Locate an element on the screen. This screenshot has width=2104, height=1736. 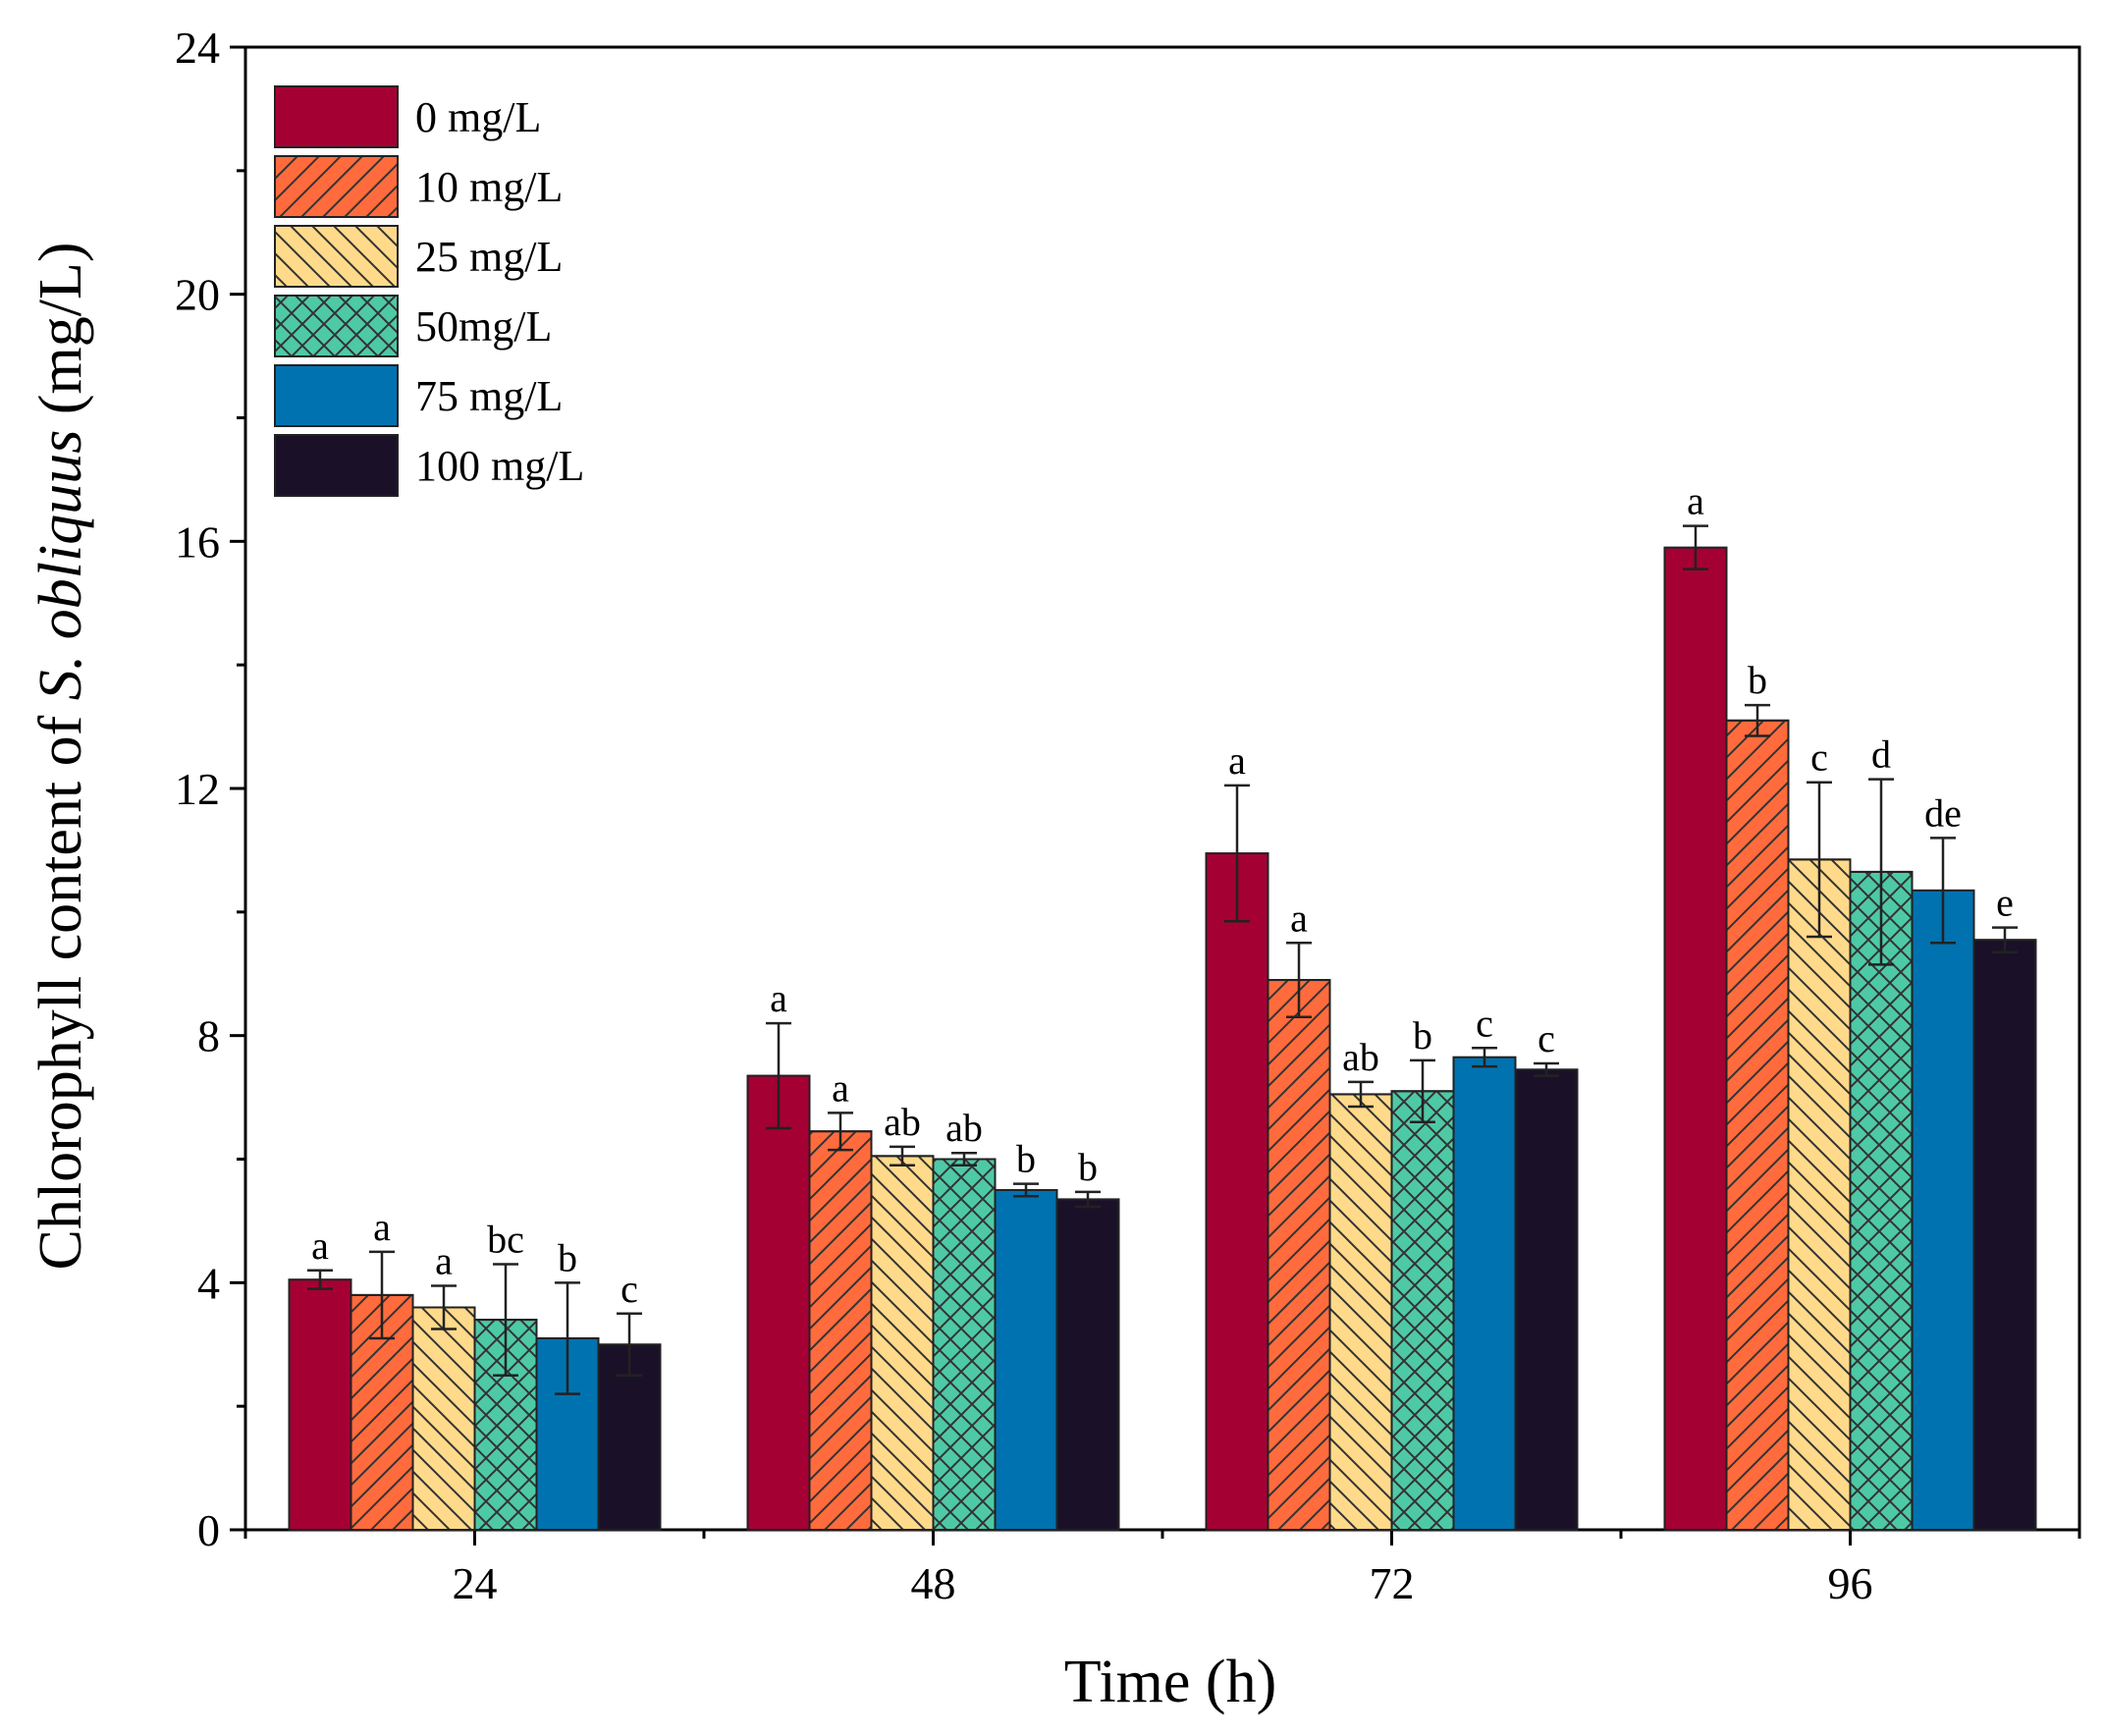
y-axis-title-unit: (mg/L) is located at coordinates (60, 335).